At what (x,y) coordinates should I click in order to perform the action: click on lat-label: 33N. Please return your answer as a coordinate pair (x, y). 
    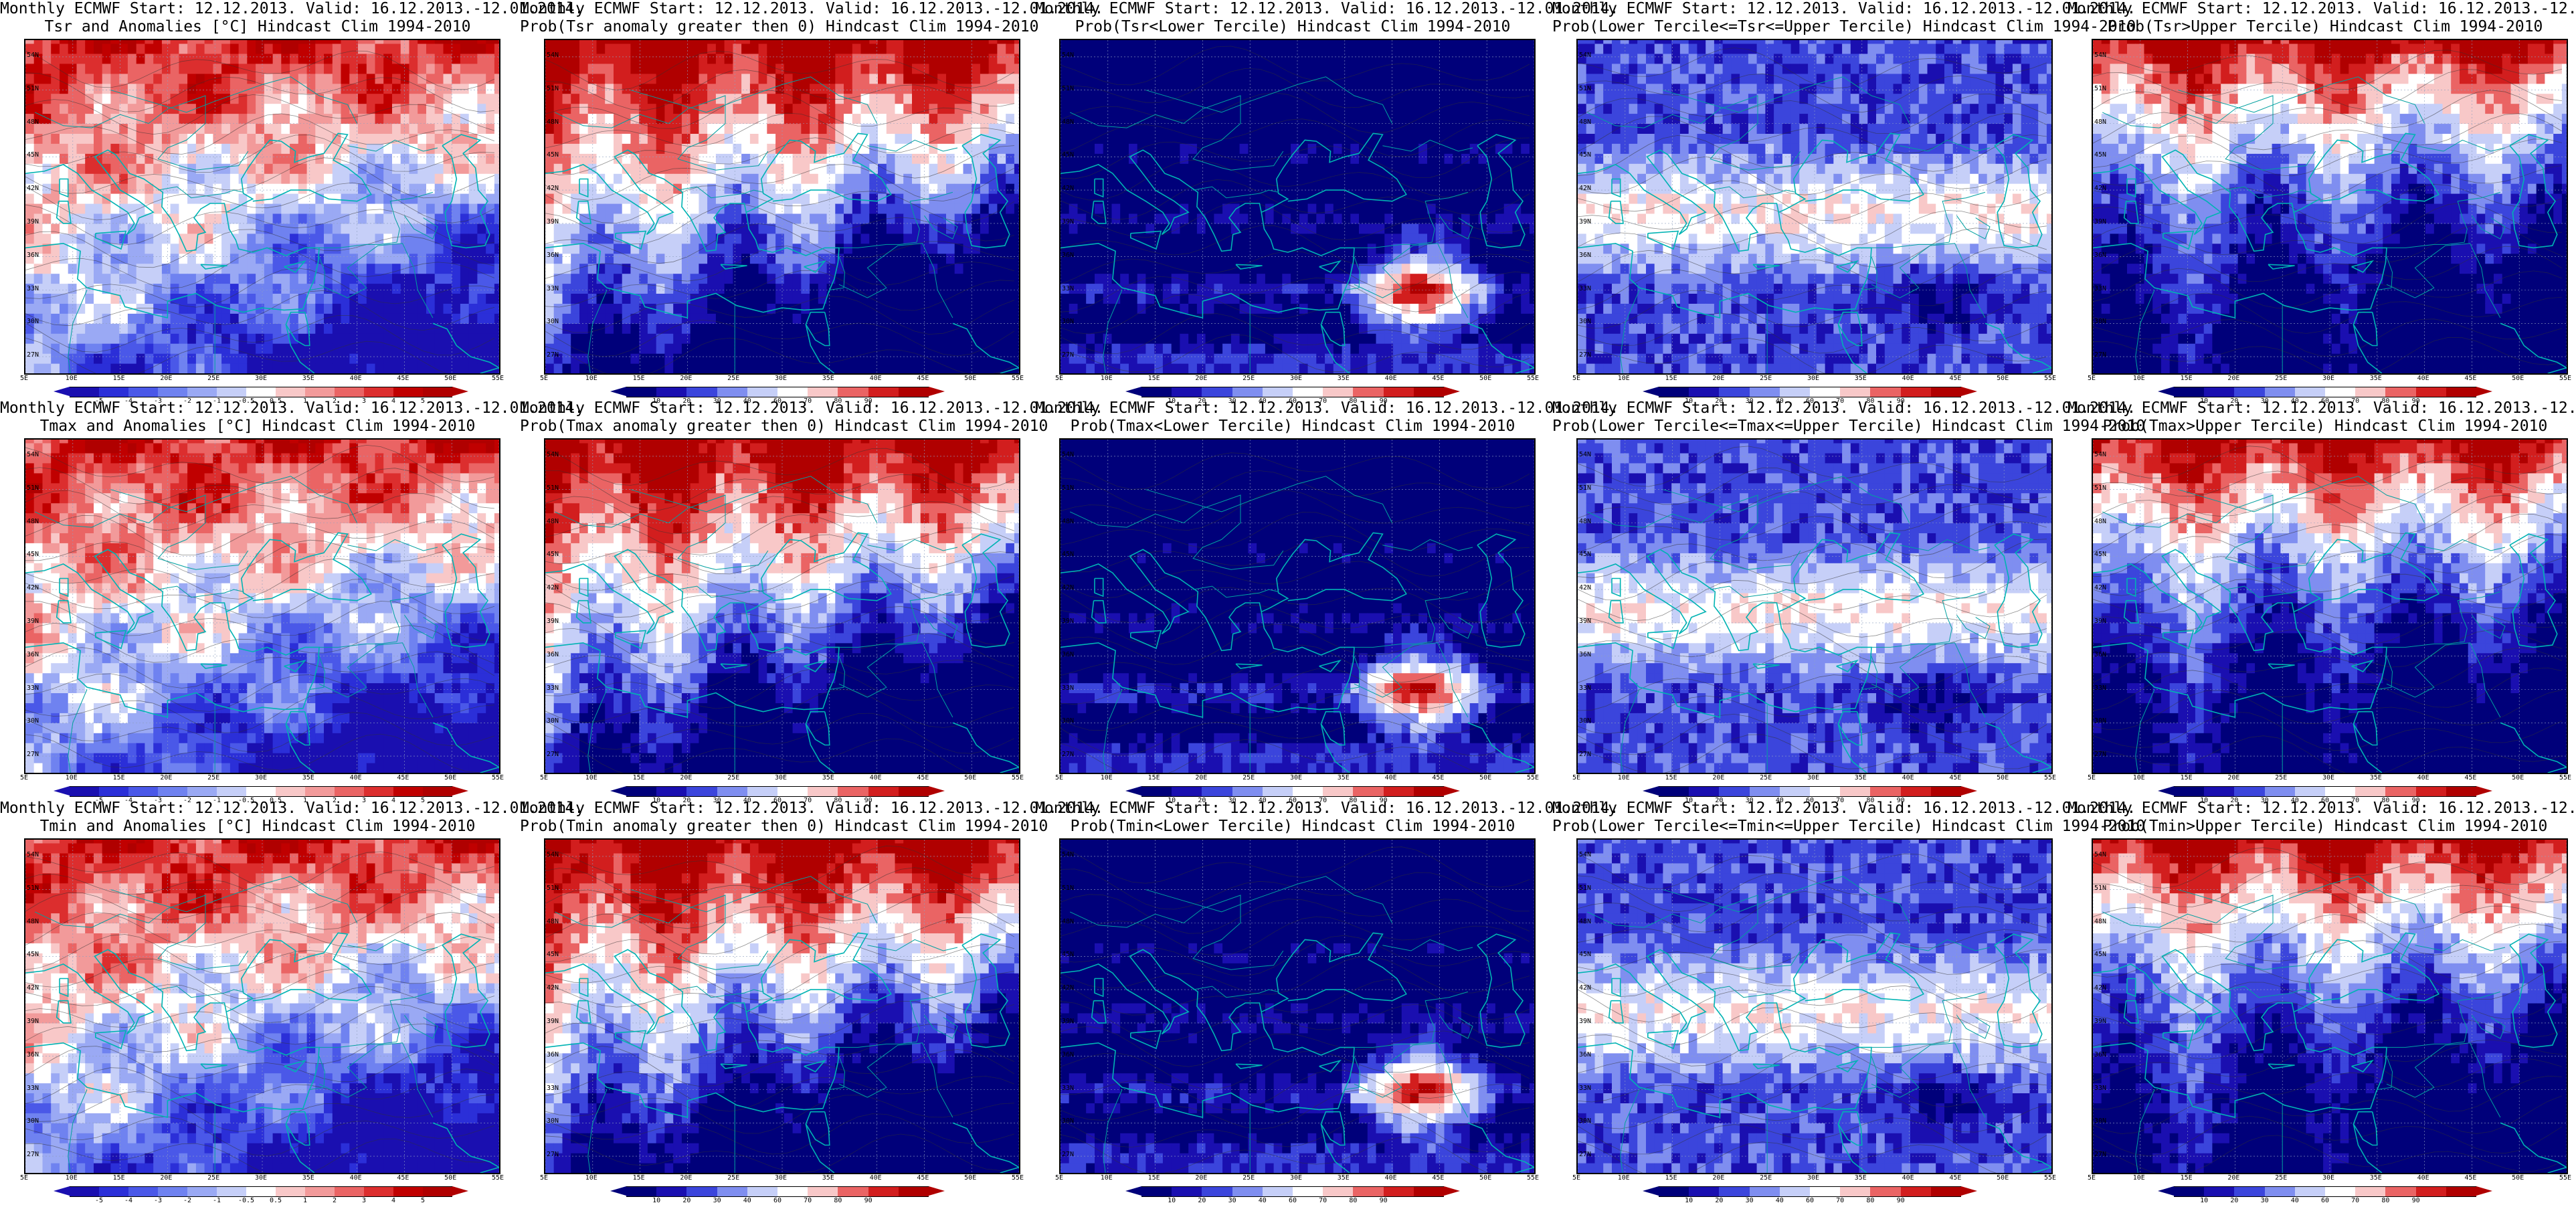
    Looking at the image, I should click on (553, 288).